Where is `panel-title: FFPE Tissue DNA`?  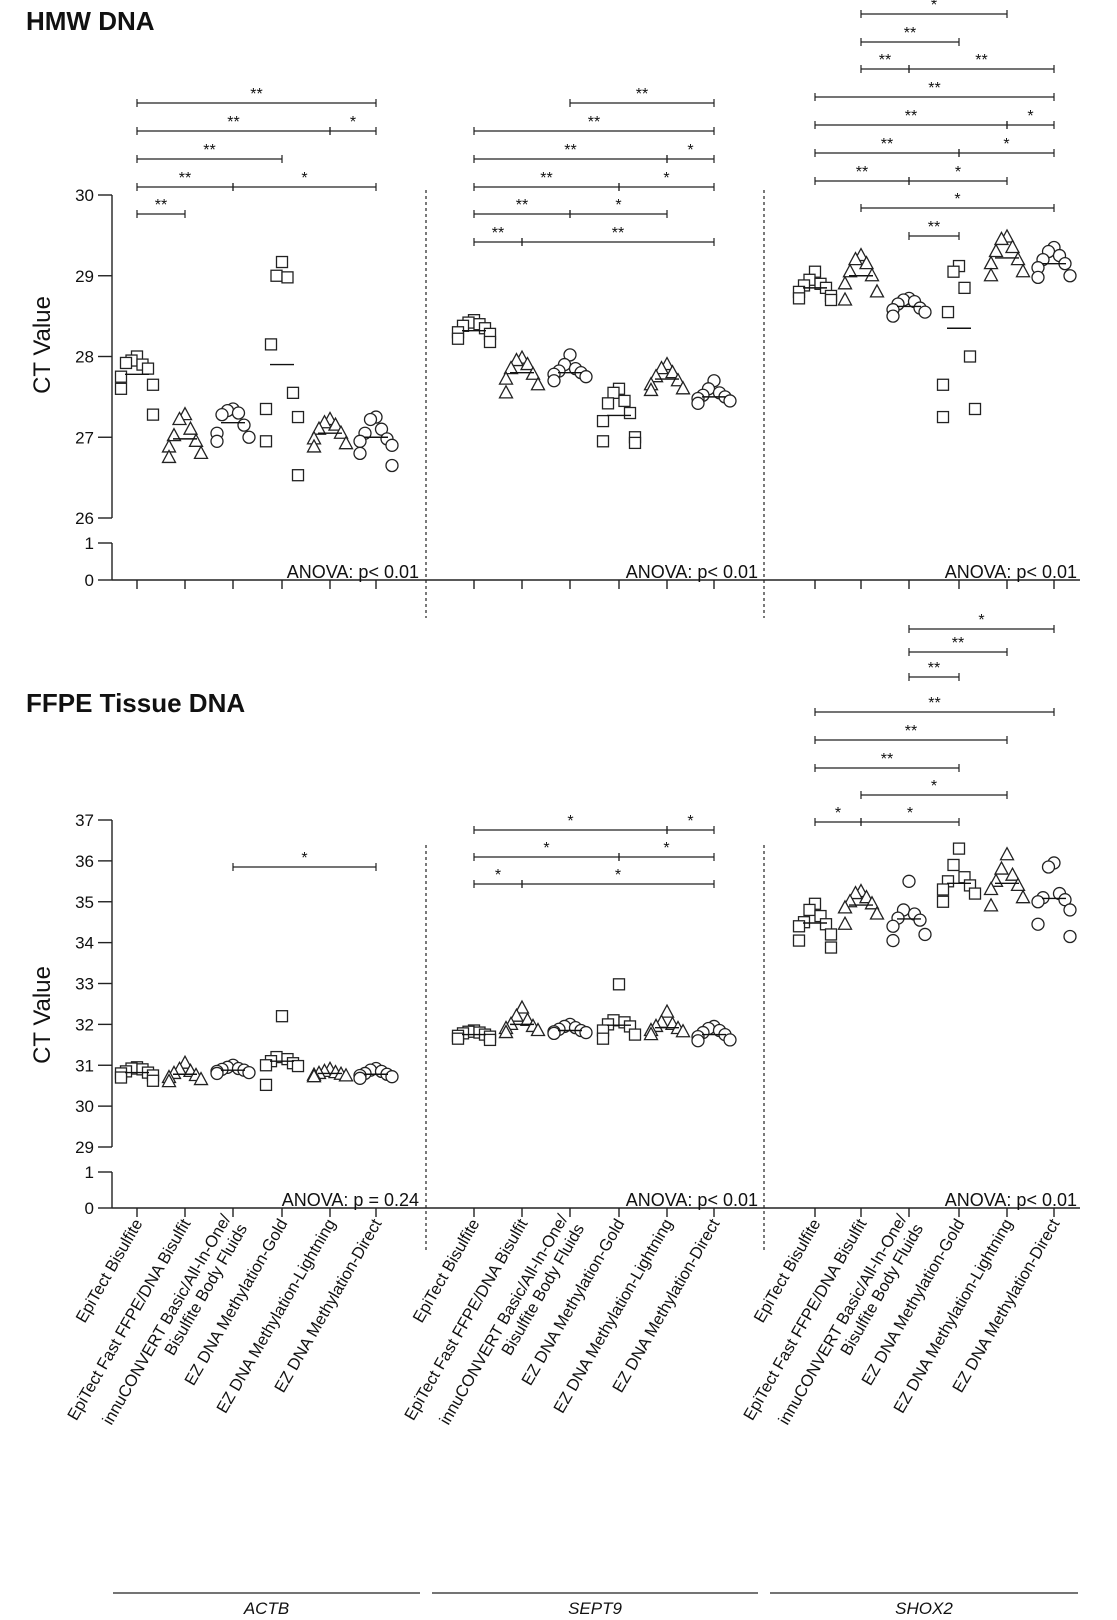 panel-title: FFPE Tissue DNA is located at coordinates (135, 703).